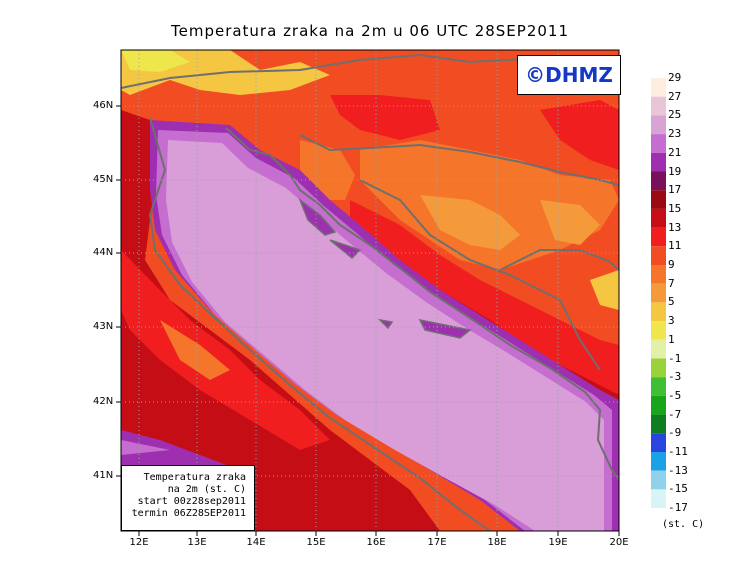  What do you see at coordinates (579, 135) in the screenshot?
I see `inland-hot-east` at bounding box center [579, 135].